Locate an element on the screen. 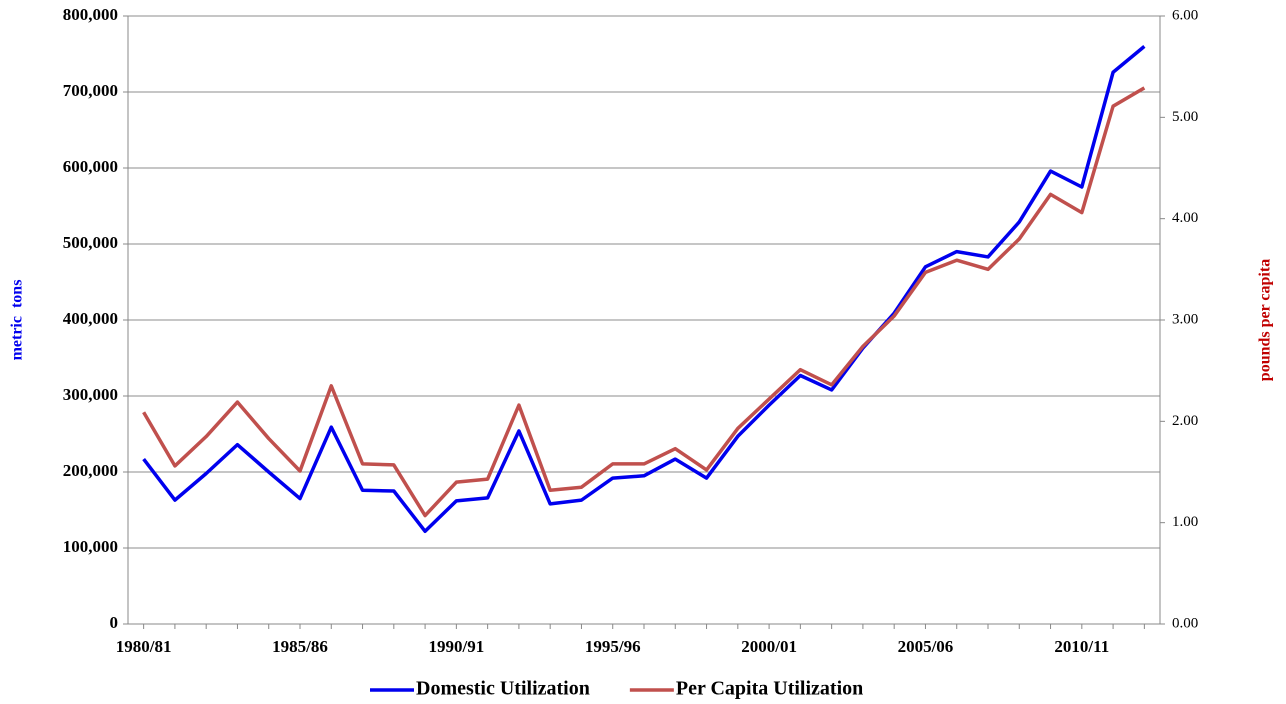 Image resolution: width=1286 pixels, height=704 pixels. y-tick-label: 700,000 is located at coordinates (90, 90).